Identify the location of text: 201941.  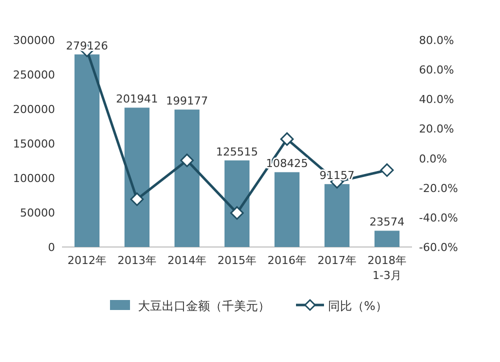
(137, 99).